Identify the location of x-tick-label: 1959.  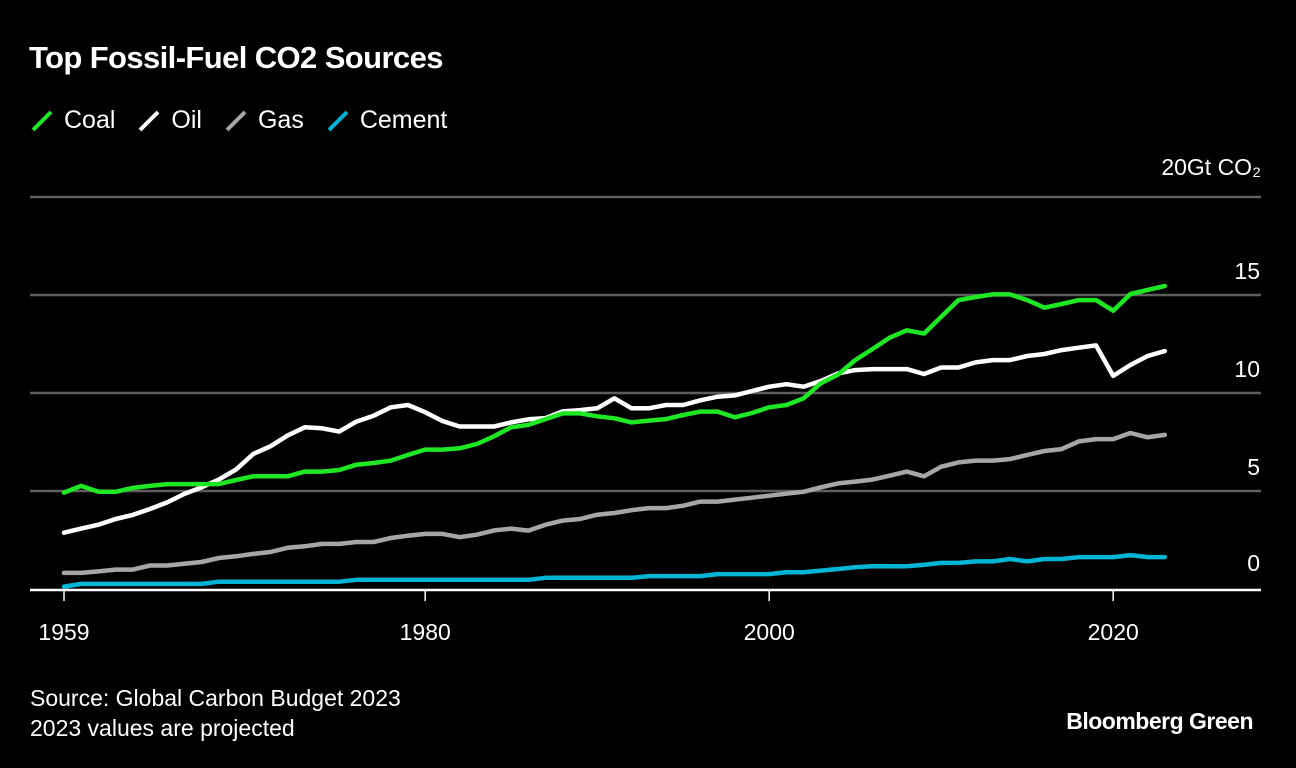
(63, 632).